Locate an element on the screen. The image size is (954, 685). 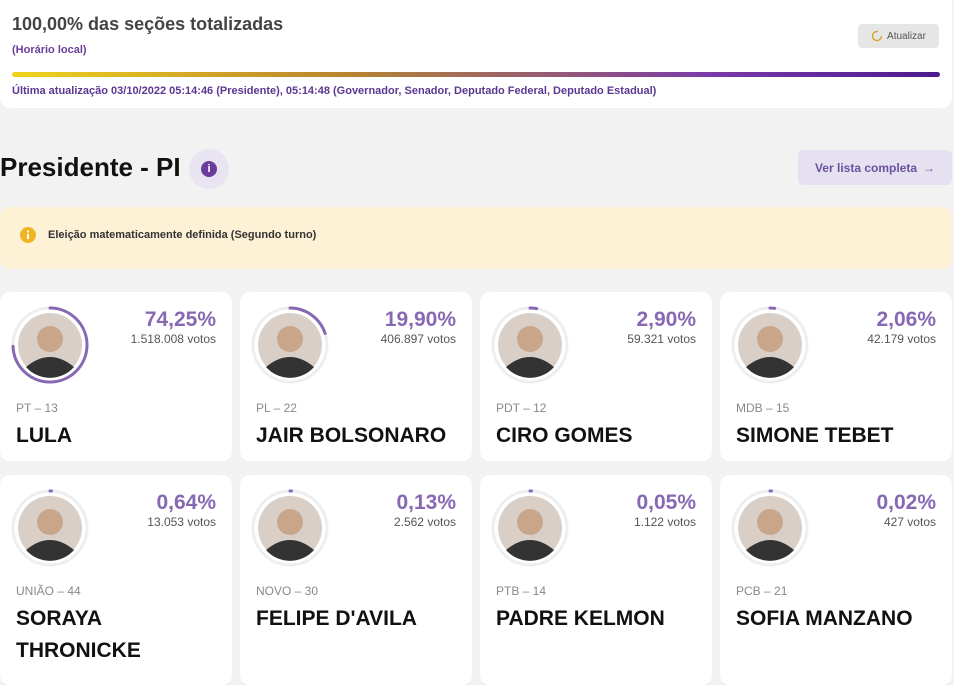
section-title: Presidente - PI is located at coordinates (90, 167).